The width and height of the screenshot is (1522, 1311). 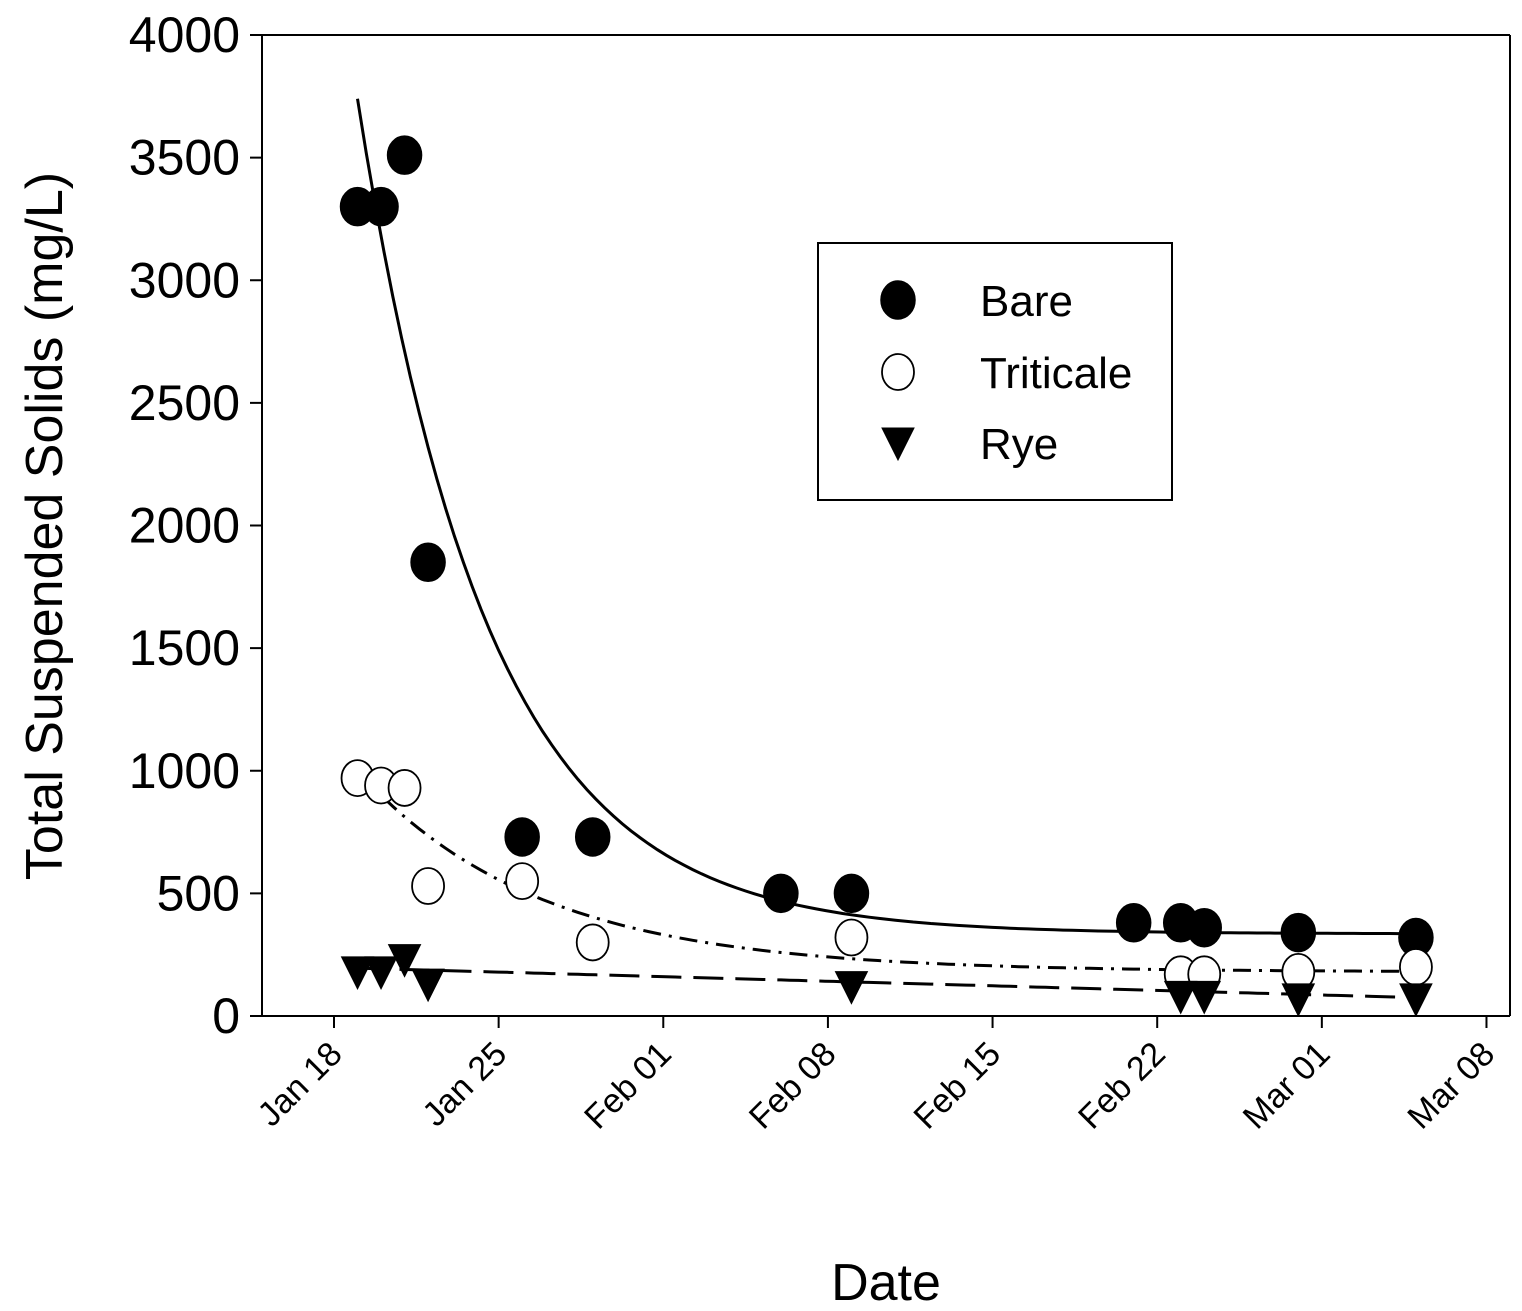 I want to click on x-tick-label: Mar 01, so click(x=1287, y=1086).